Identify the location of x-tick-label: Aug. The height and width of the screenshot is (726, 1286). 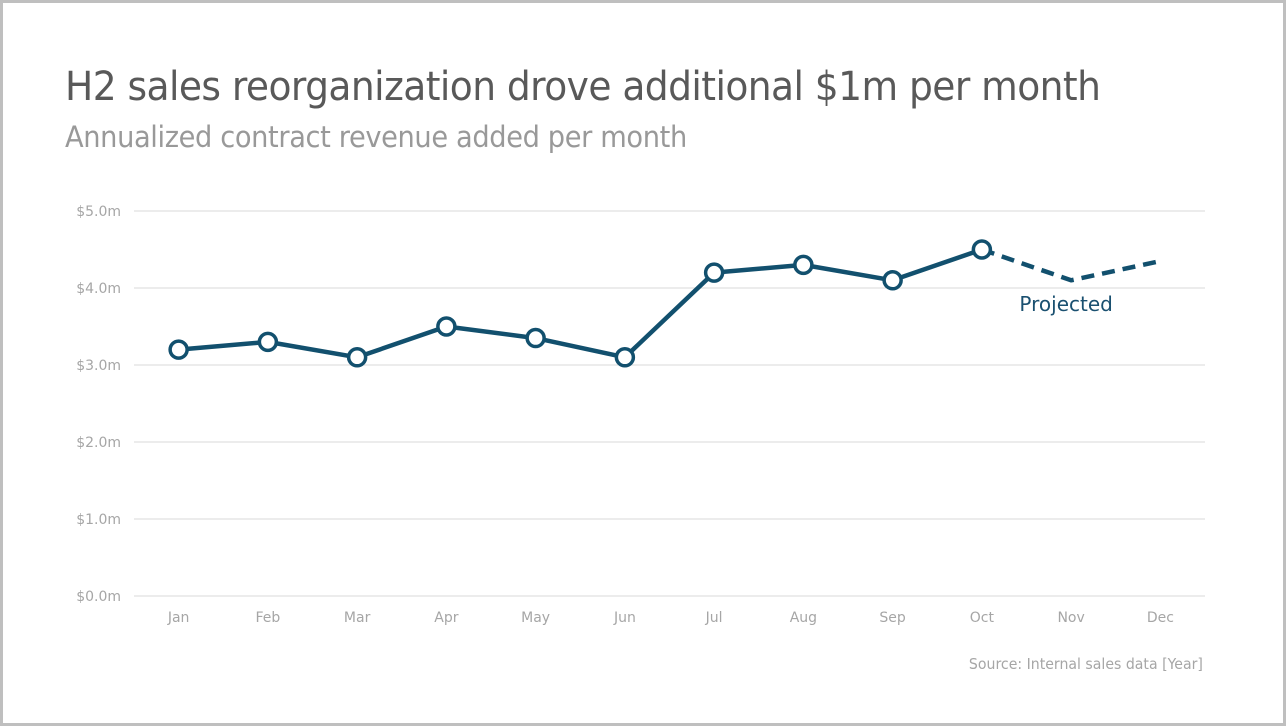
(803, 618).